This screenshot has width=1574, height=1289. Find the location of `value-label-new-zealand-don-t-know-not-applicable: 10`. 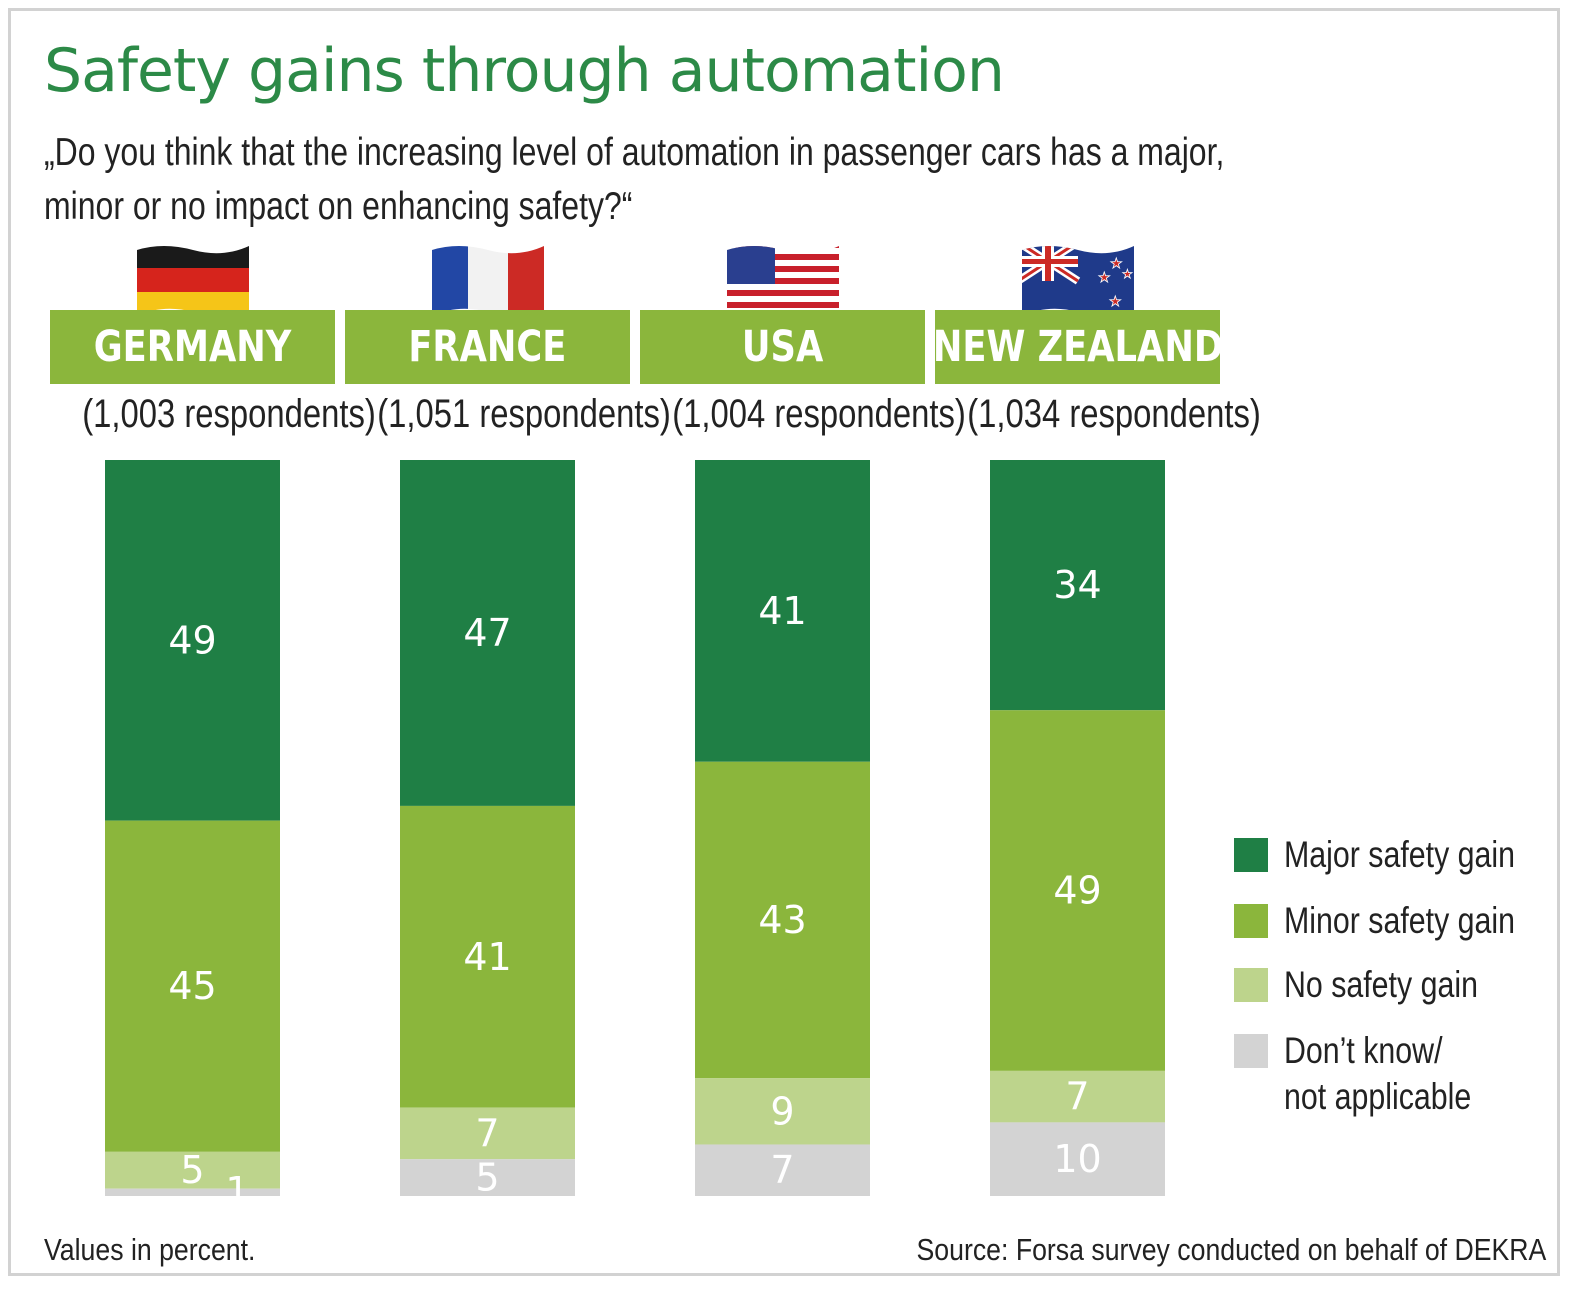

value-label-new-zealand-don-t-know-not-applicable: 10 is located at coordinates (1077, 1159).